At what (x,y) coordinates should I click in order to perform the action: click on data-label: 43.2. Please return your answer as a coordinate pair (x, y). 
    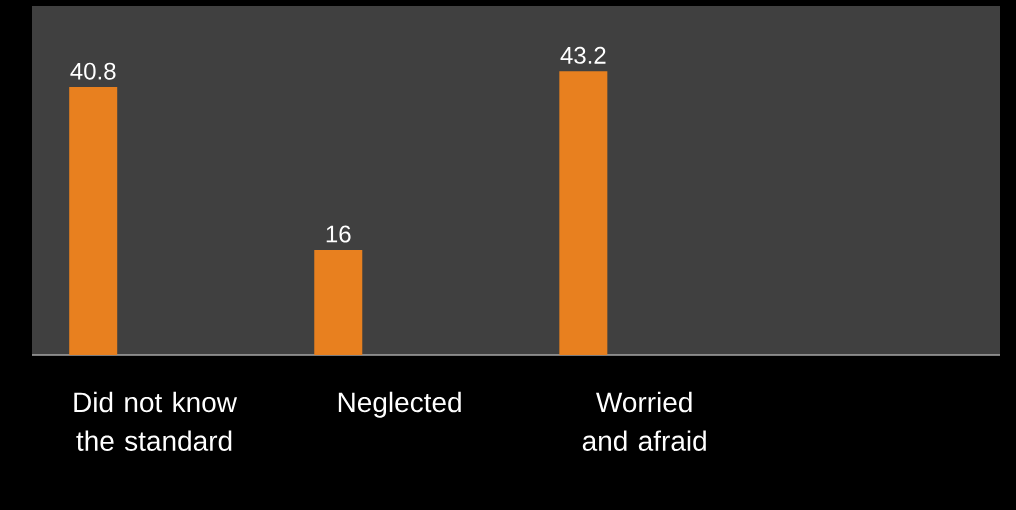
    Looking at the image, I should click on (583, 55).